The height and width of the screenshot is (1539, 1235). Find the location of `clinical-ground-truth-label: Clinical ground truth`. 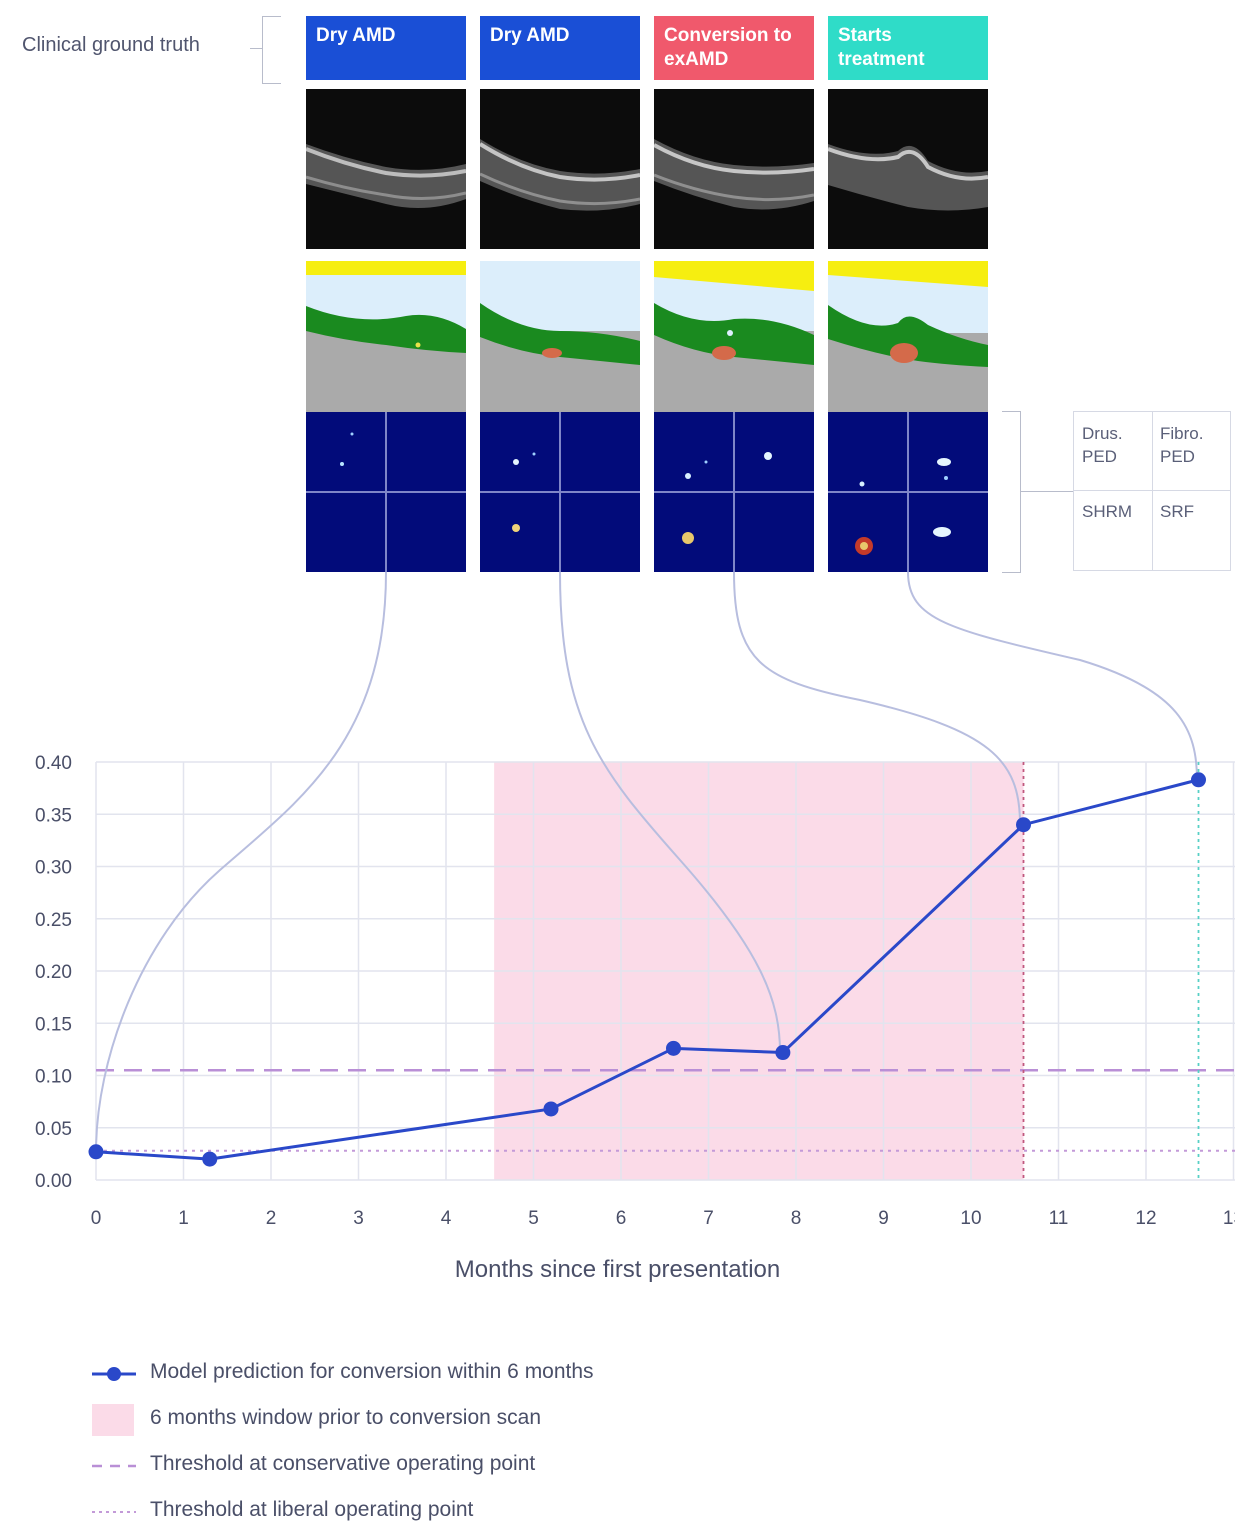

clinical-ground-truth-label: Clinical ground truth is located at coordinates (111, 45).